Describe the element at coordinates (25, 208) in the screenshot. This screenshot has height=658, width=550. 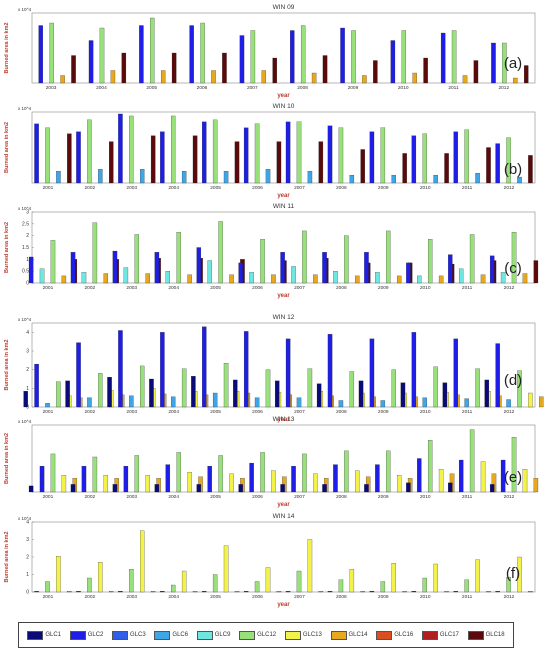
I see `y-exponent: x 10^4` at that location.